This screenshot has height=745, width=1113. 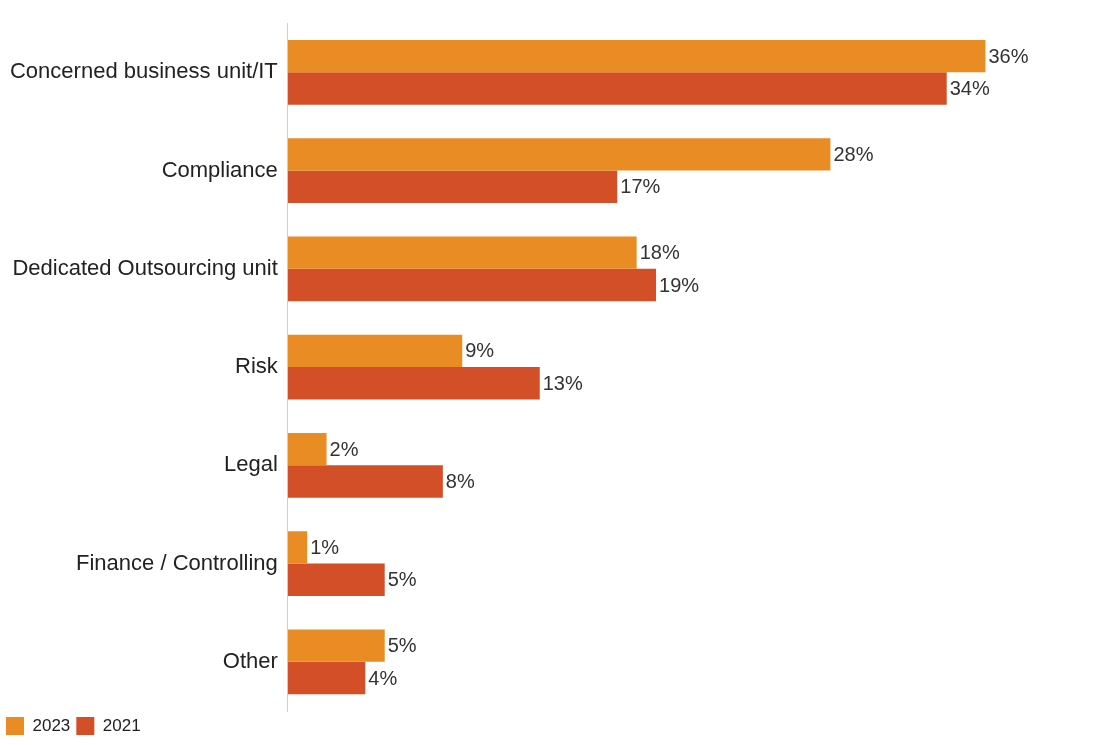 What do you see at coordinates (383, 677) in the screenshot?
I see `data-label: 4%` at bounding box center [383, 677].